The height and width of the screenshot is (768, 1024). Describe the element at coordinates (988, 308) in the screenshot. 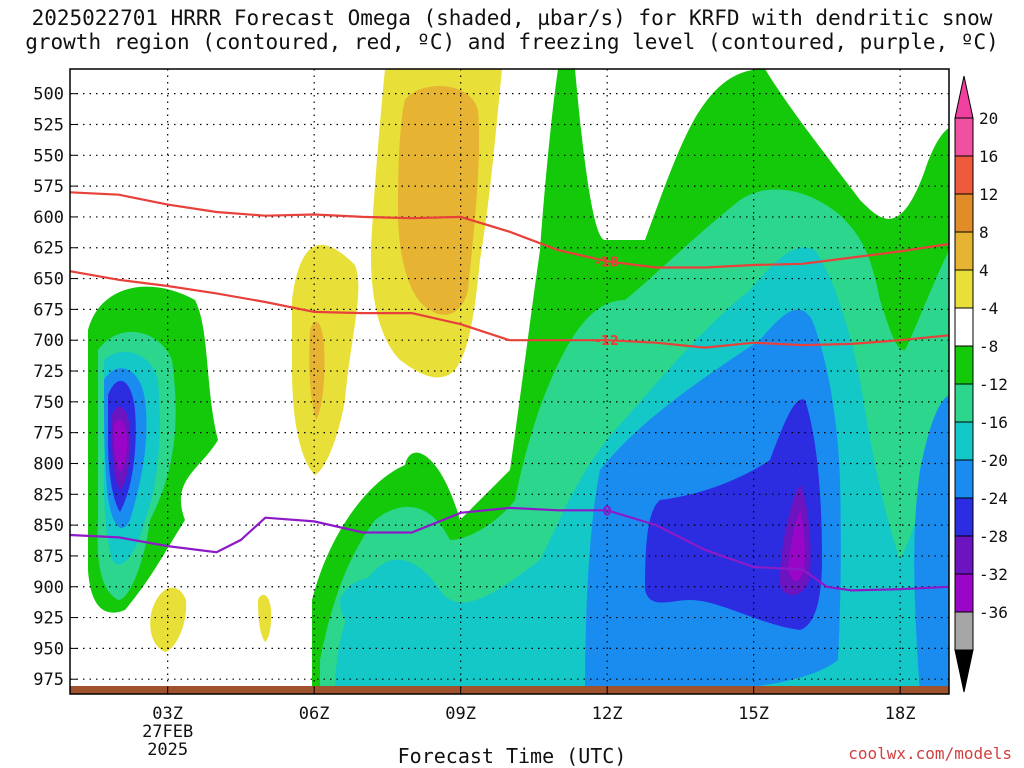

I see `colorbar-tick-label: -4` at that location.